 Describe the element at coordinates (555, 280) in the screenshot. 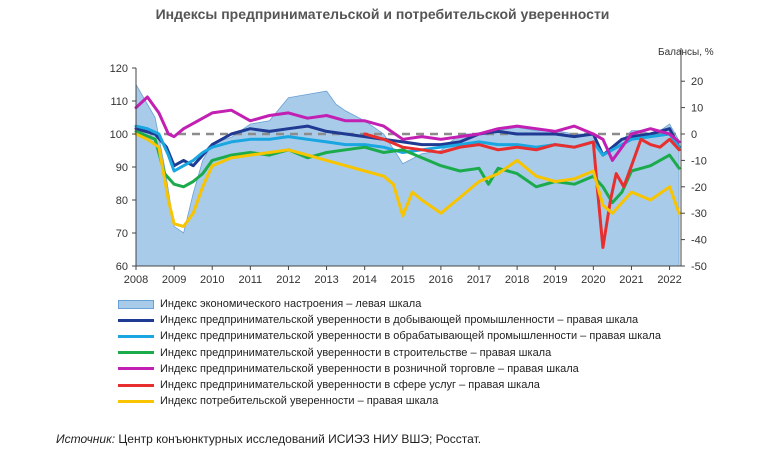

I see `x-tick-label-11: 2019` at that location.